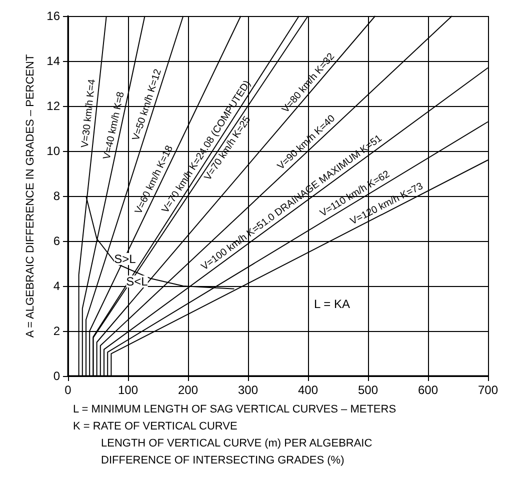 This screenshot has width=509, height=494. I want to click on y-tick-label: 6, so click(56, 241).